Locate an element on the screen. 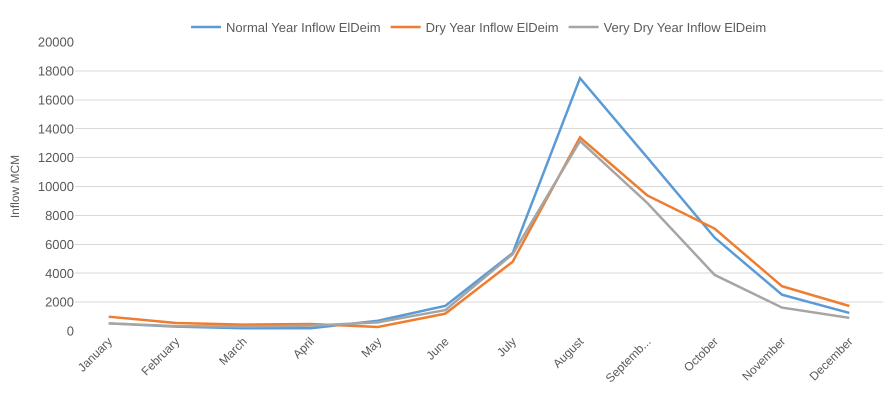  y-tick-label: 0 is located at coordinates (70, 331).